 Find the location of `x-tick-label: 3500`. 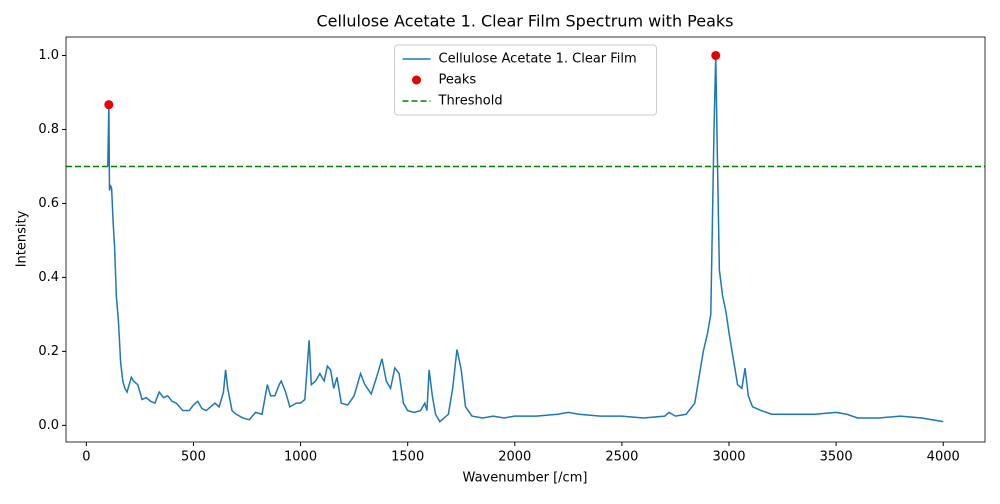

x-tick-label: 3500 is located at coordinates (836, 457).